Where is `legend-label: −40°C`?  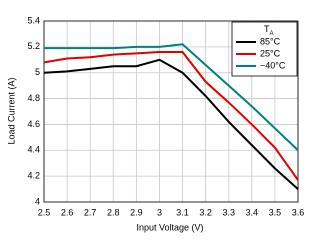
legend-label: −40°C is located at coordinates (273, 65).